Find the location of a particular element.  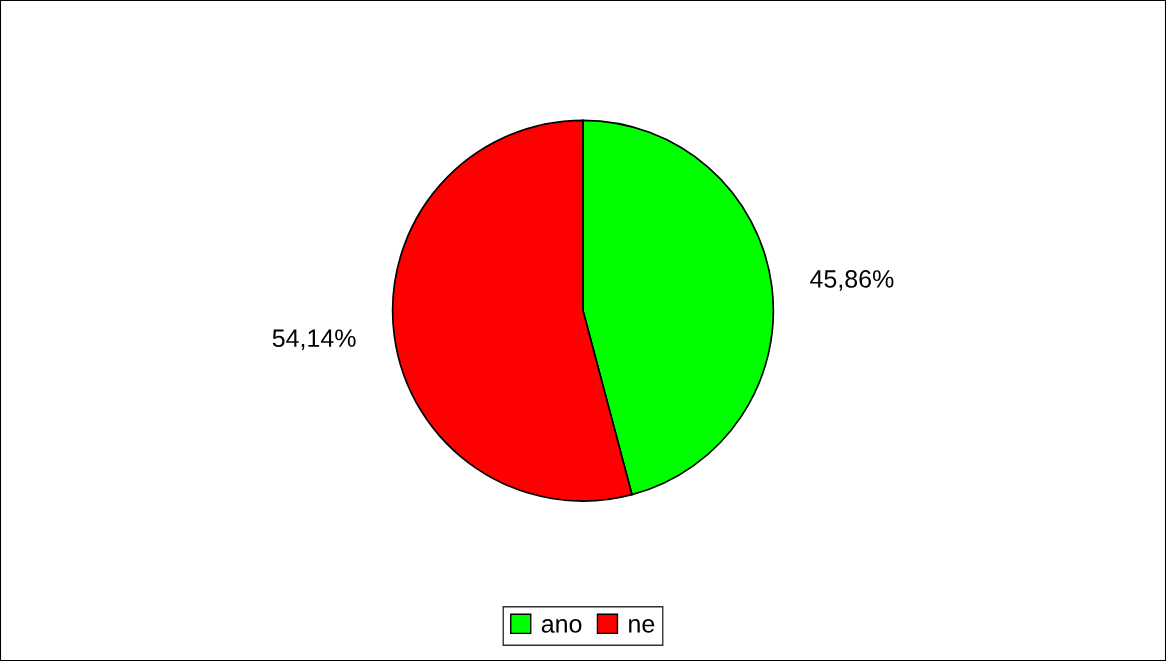

data-label: 45,86% is located at coordinates (852, 280).